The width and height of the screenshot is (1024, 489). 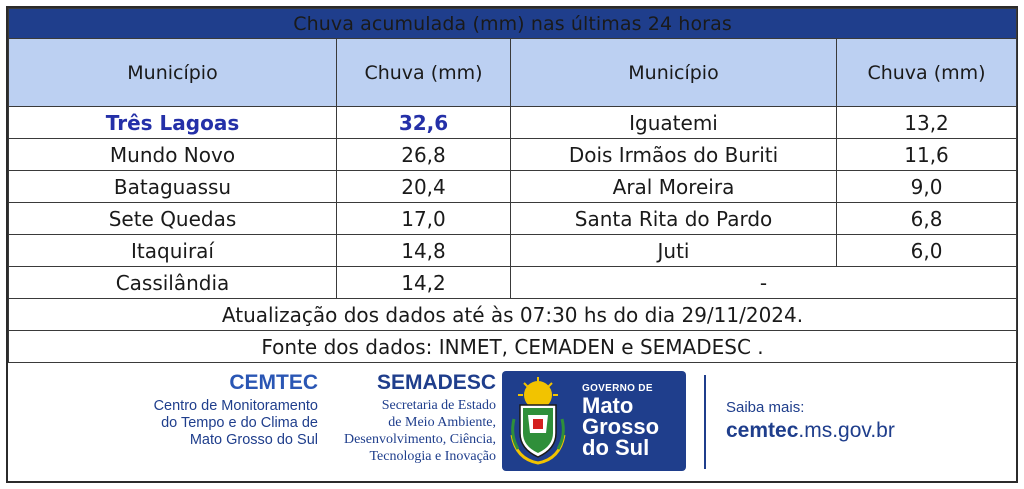 I want to click on table-row: Sete Quedas 17,0 Santa Rita do Pardo 6,8, so click(x=513, y=218).